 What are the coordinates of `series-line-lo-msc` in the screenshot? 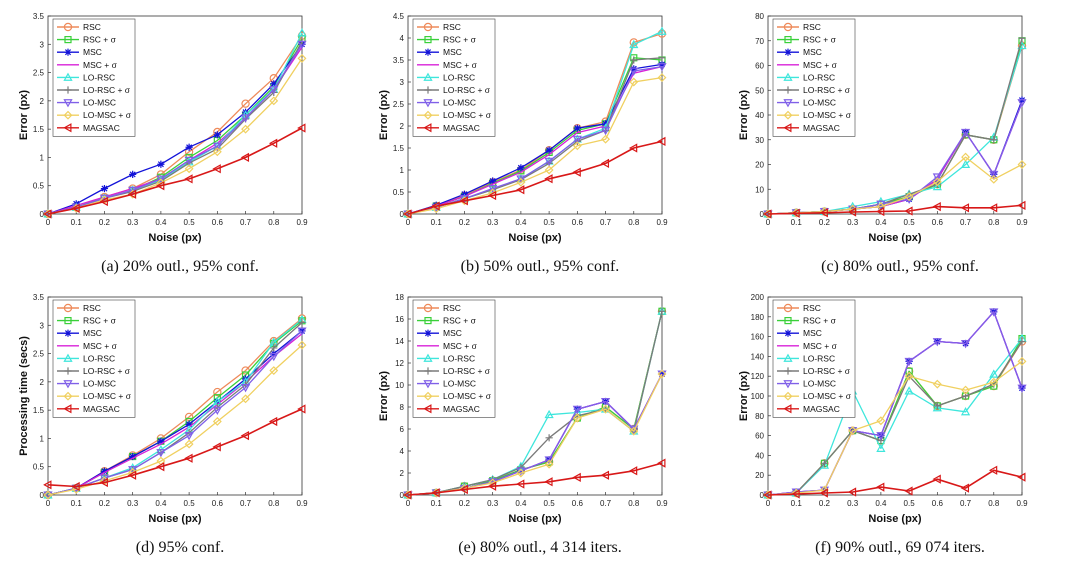 It's located at (175, 129).